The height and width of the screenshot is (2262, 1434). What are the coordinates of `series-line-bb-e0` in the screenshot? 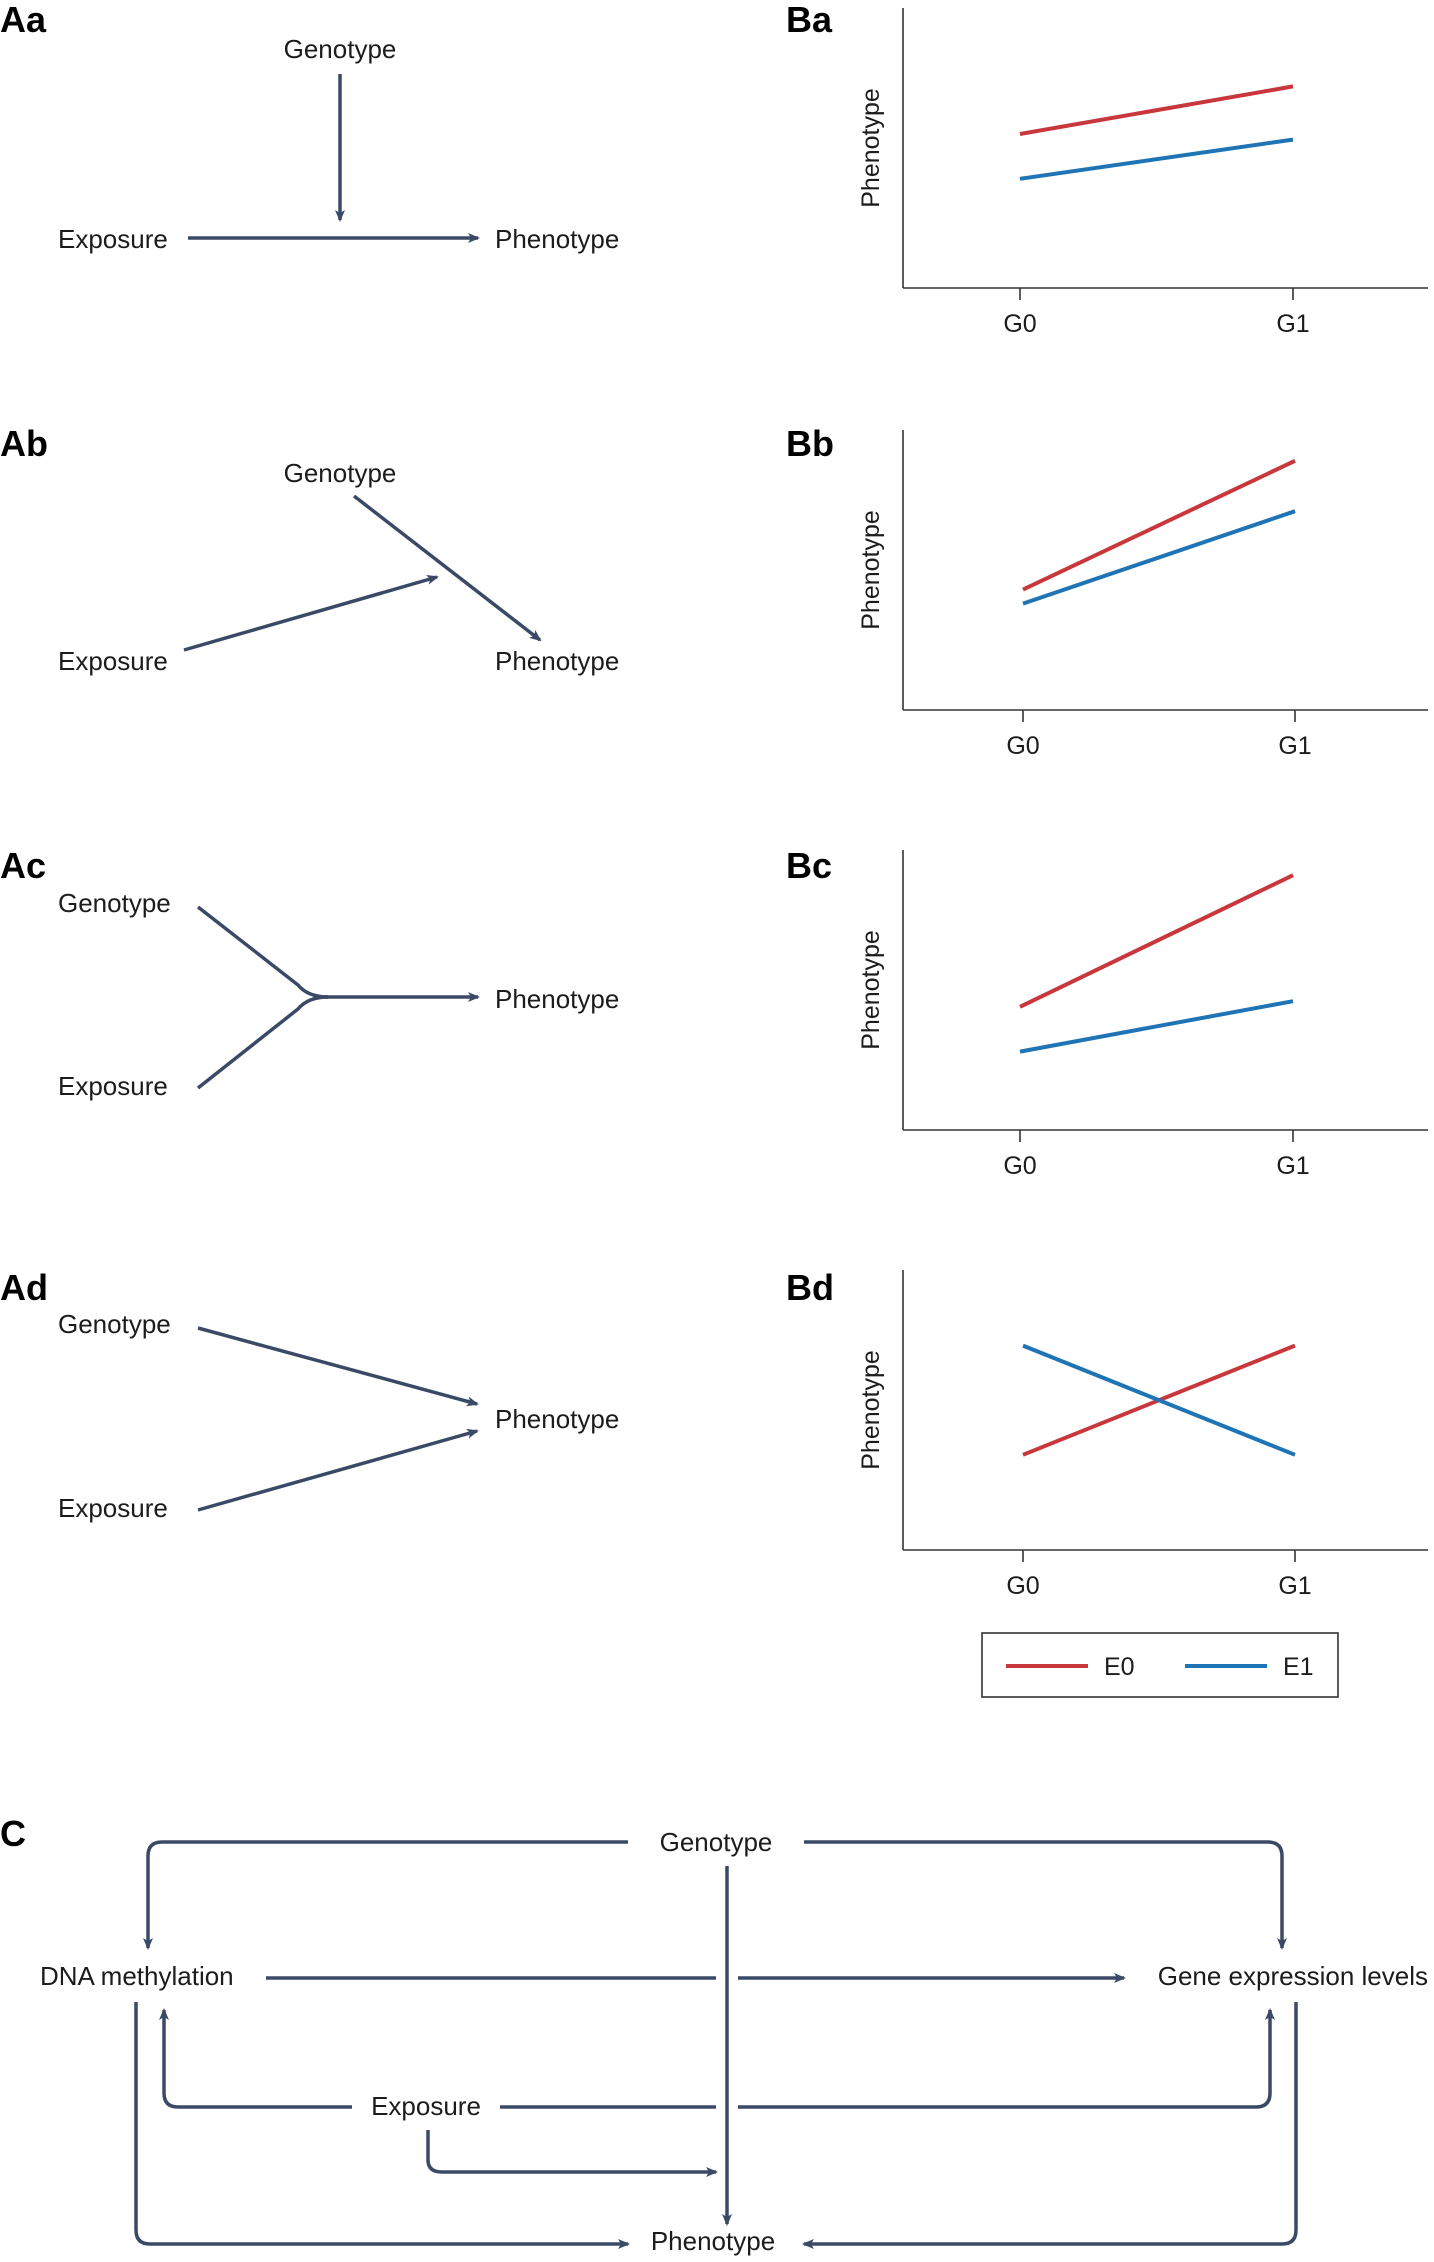 It's located at (1159, 525).